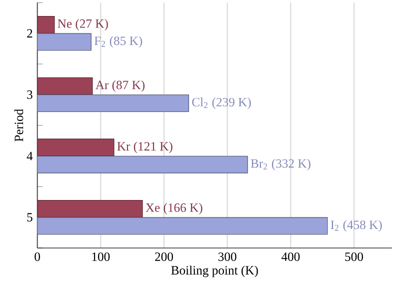  What do you see at coordinates (29, 33) in the screenshot?
I see `y-tick-label: 2` at bounding box center [29, 33].